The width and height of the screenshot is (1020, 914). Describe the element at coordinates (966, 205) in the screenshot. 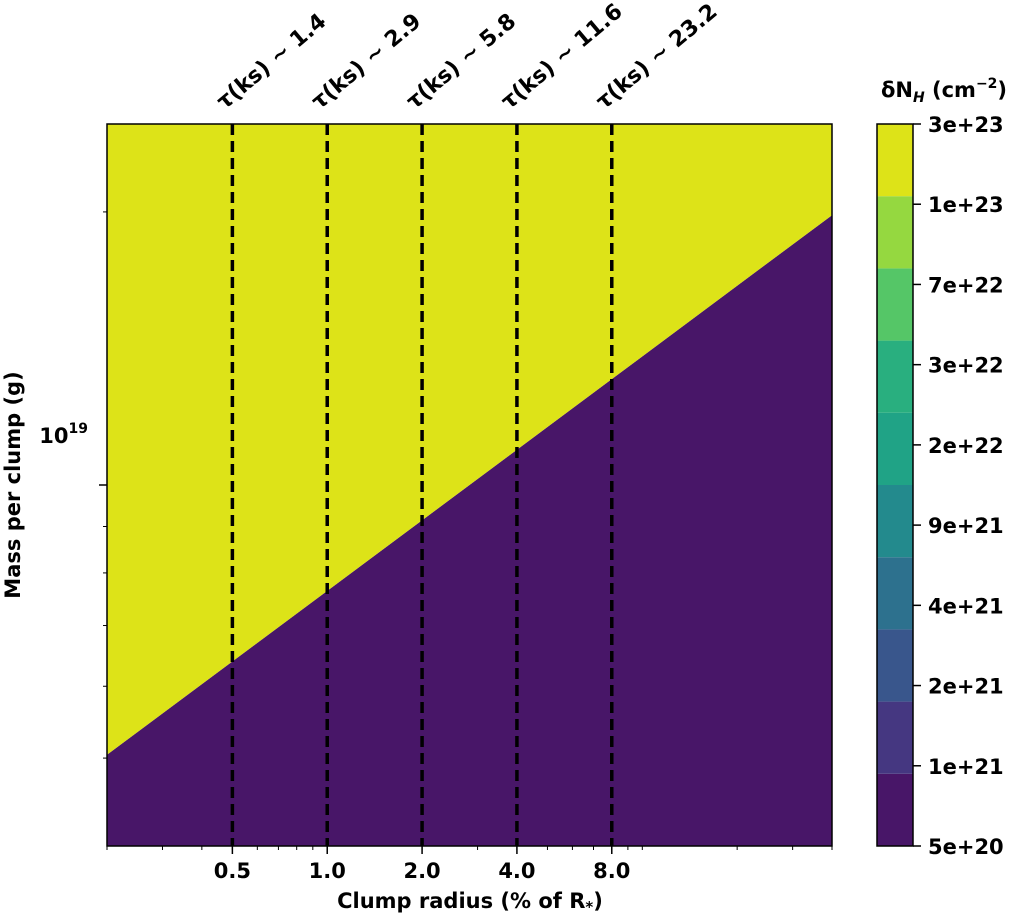

I see `colorbar-tick-label-8: 1e+23` at that location.